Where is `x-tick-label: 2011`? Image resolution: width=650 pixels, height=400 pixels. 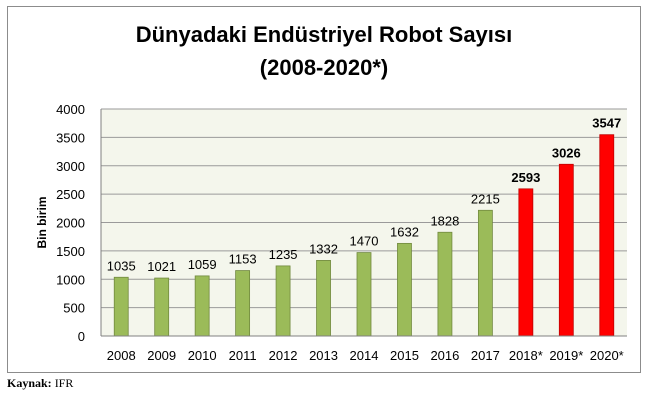
x-tick-label: 2011 is located at coordinates (243, 355).